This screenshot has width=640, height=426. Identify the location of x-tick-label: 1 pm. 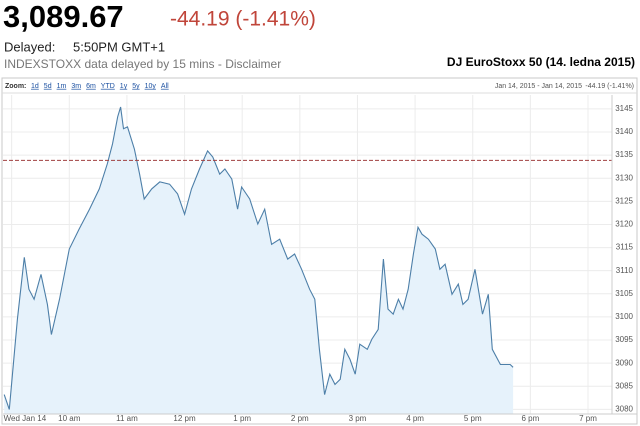
(242, 418).